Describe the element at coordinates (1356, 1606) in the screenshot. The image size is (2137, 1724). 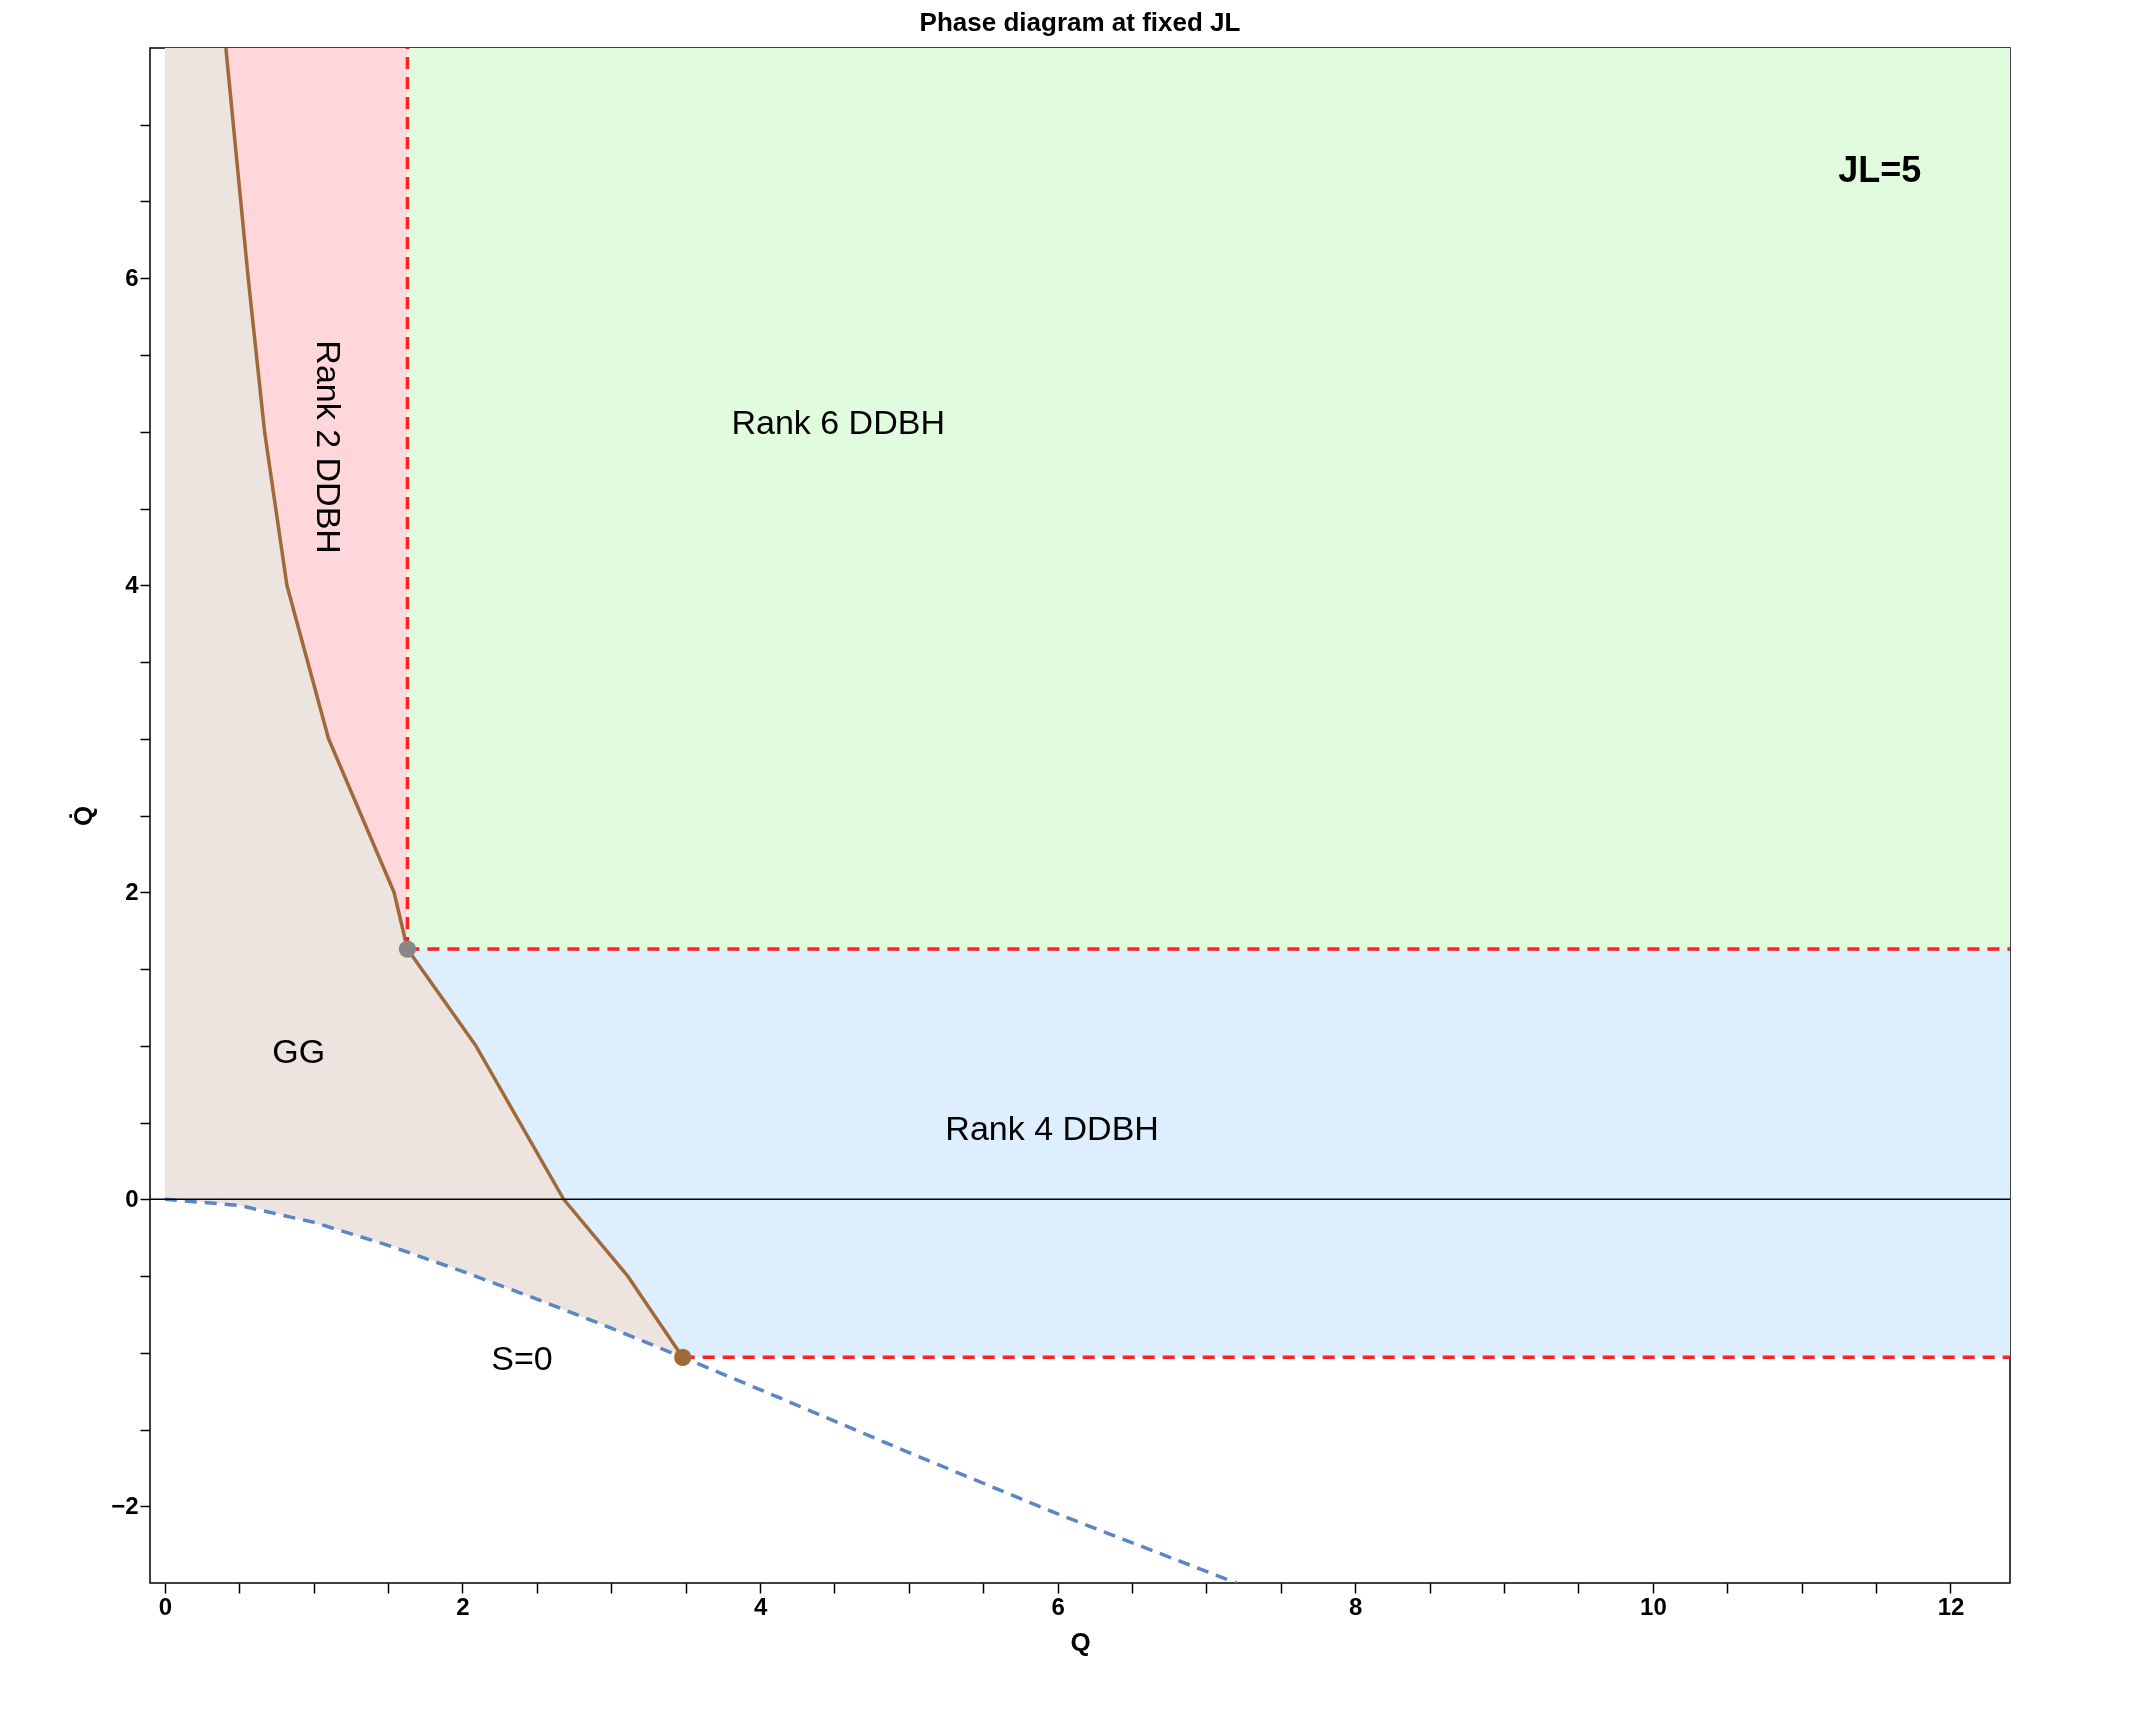
I see `x-tick-label: 8` at that location.